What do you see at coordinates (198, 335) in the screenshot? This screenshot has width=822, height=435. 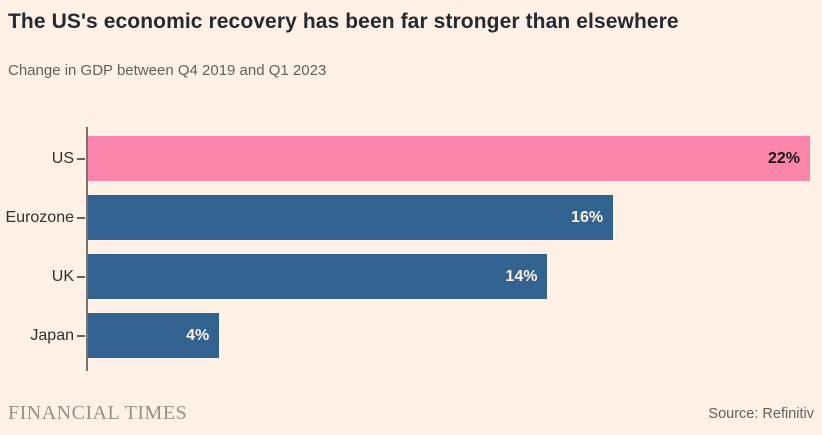 I see `data-label: 4%` at bounding box center [198, 335].